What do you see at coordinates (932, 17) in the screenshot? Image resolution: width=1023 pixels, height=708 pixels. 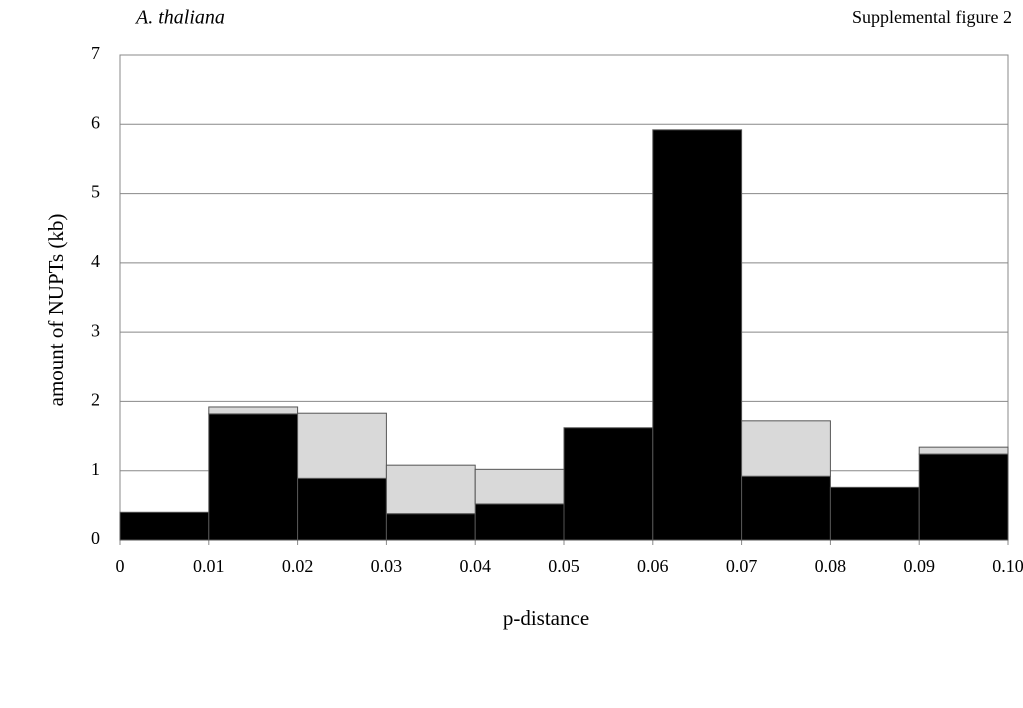 I see `annotation: Supplemental figure 2` at bounding box center [932, 17].